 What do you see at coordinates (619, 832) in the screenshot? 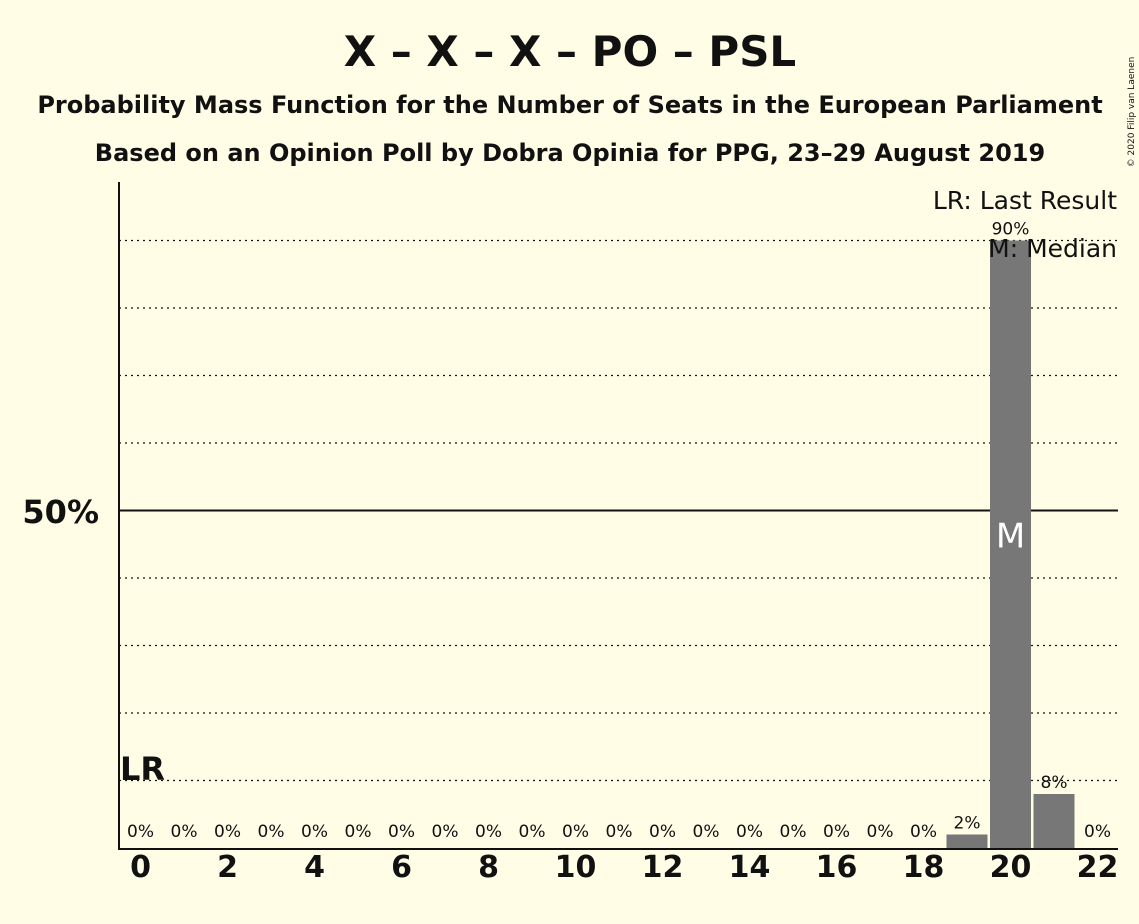
I see `value-label-seat-11: 0%` at bounding box center [619, 832].